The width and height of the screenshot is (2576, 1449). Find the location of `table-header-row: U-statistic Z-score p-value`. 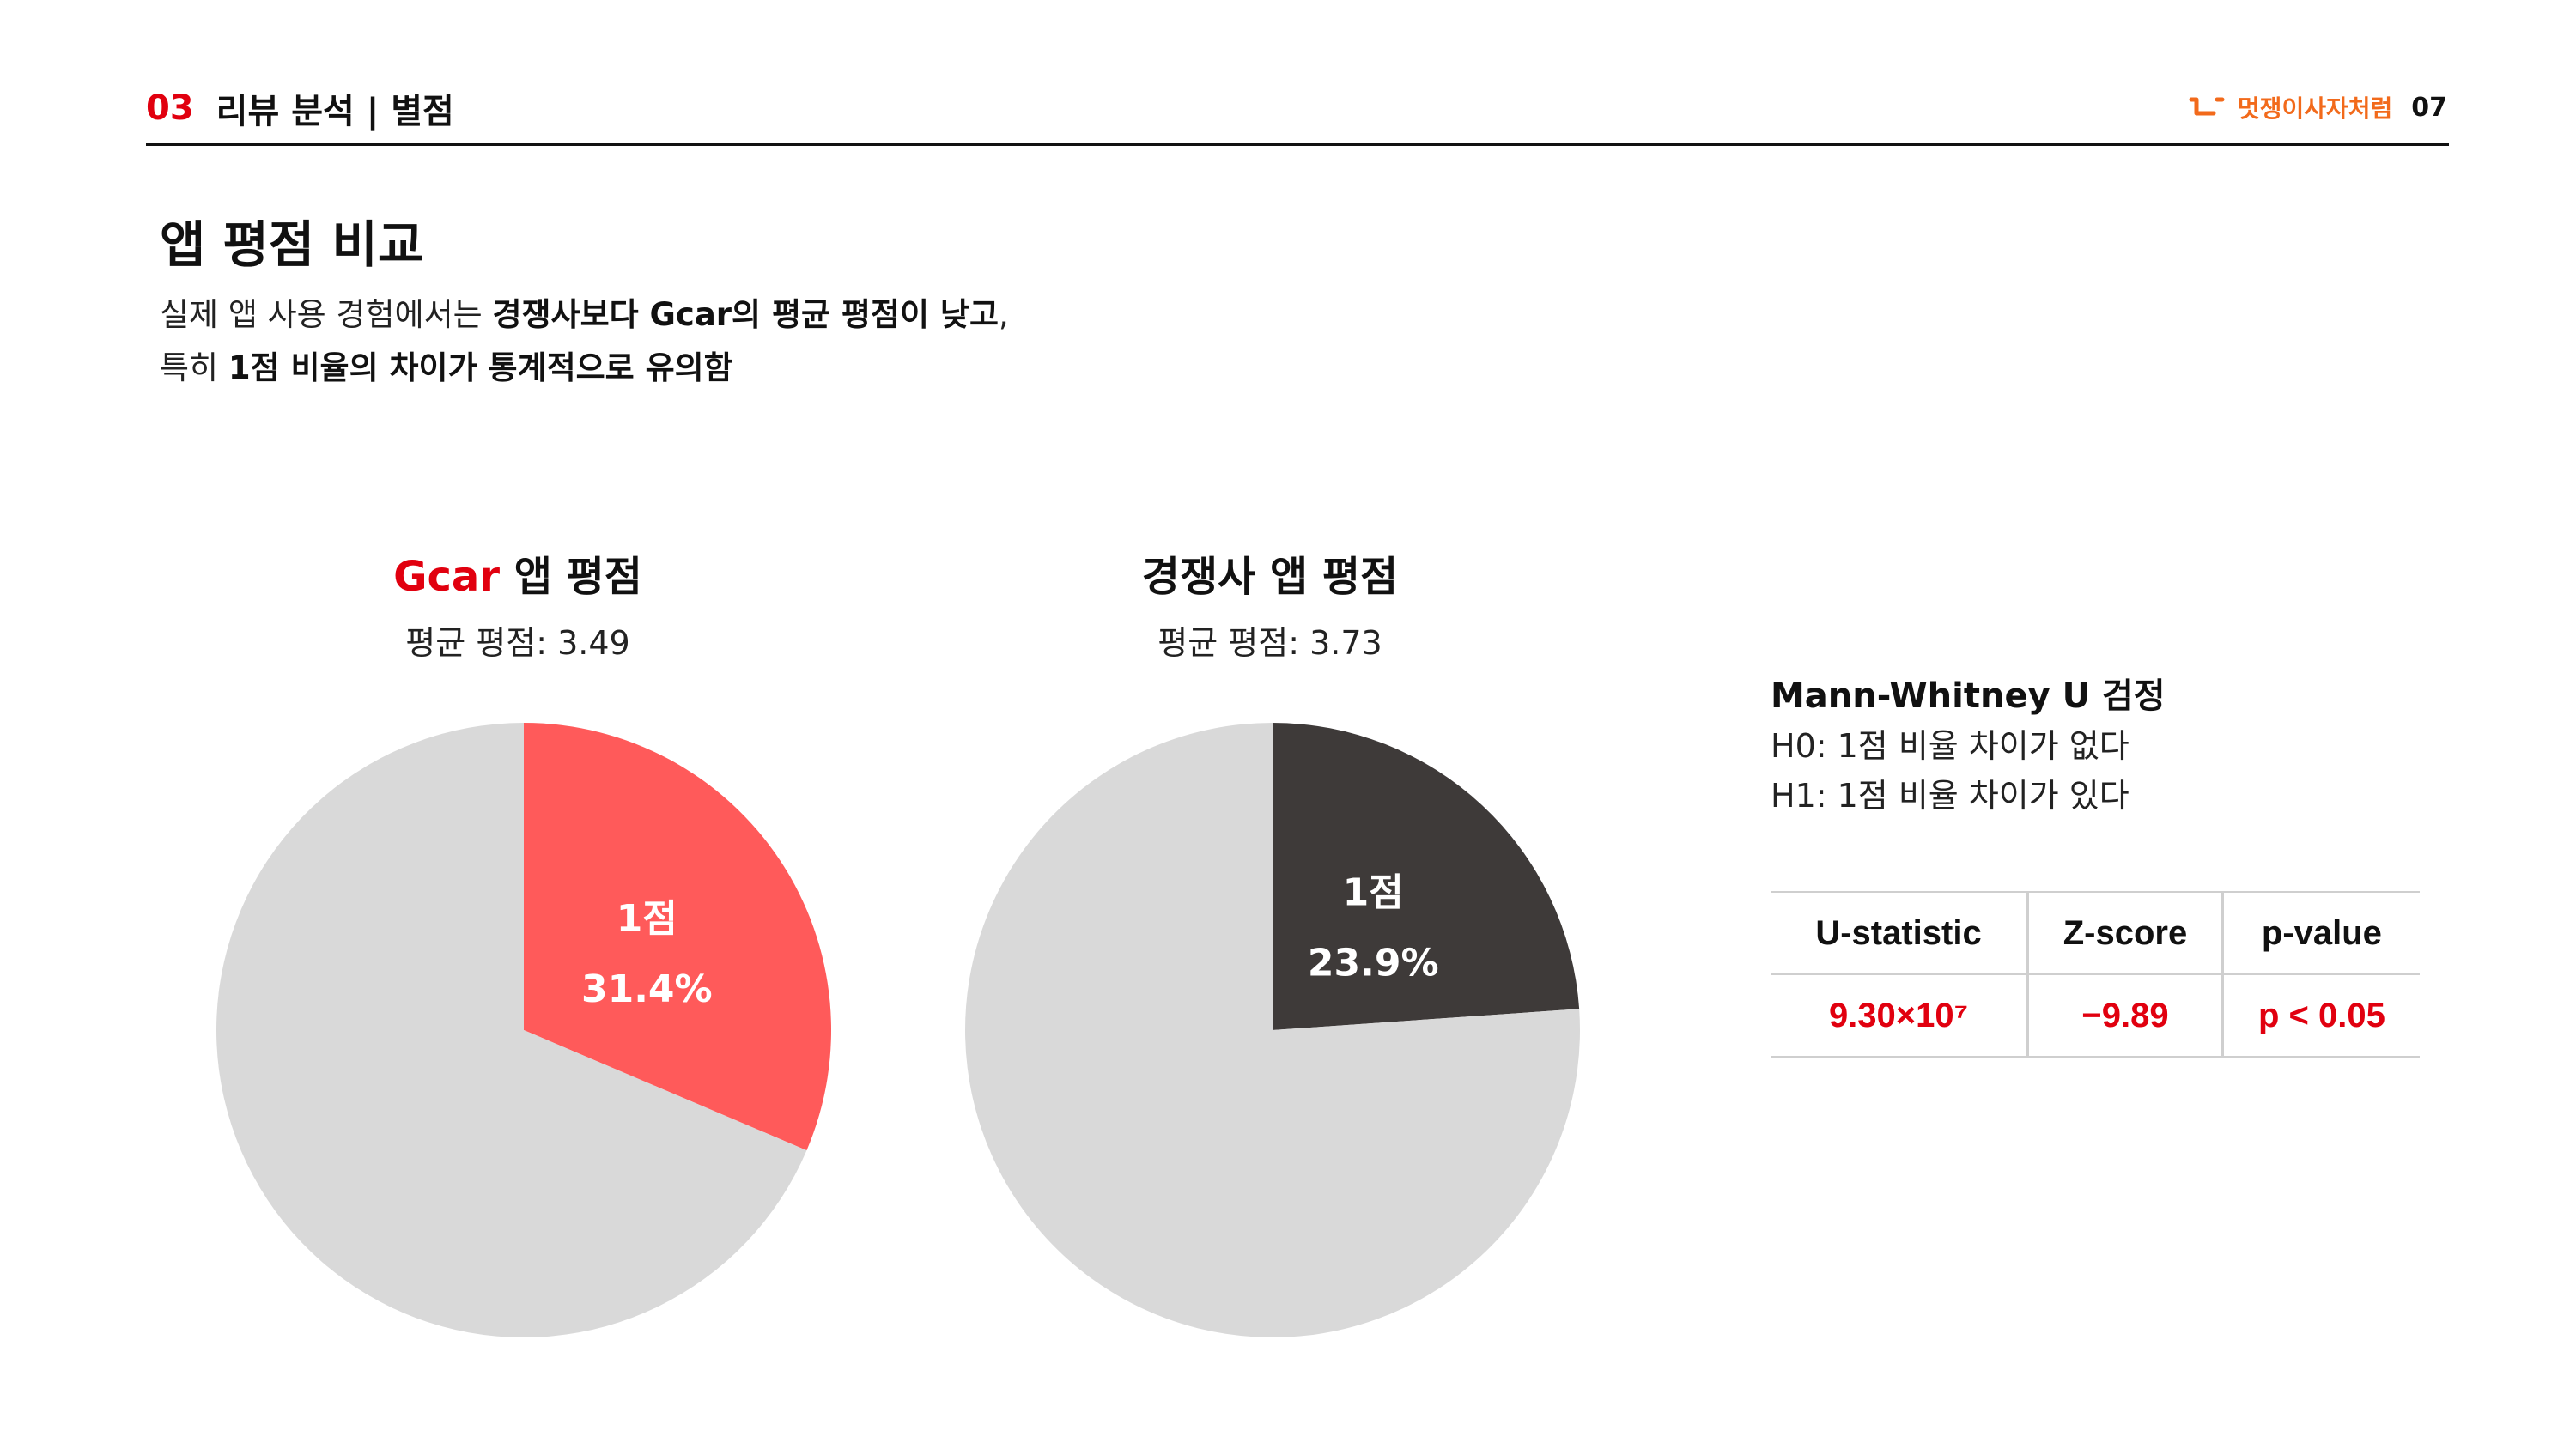

table-header-row: U-statistic Z-score p-value is located at coordinates (2095, 933).